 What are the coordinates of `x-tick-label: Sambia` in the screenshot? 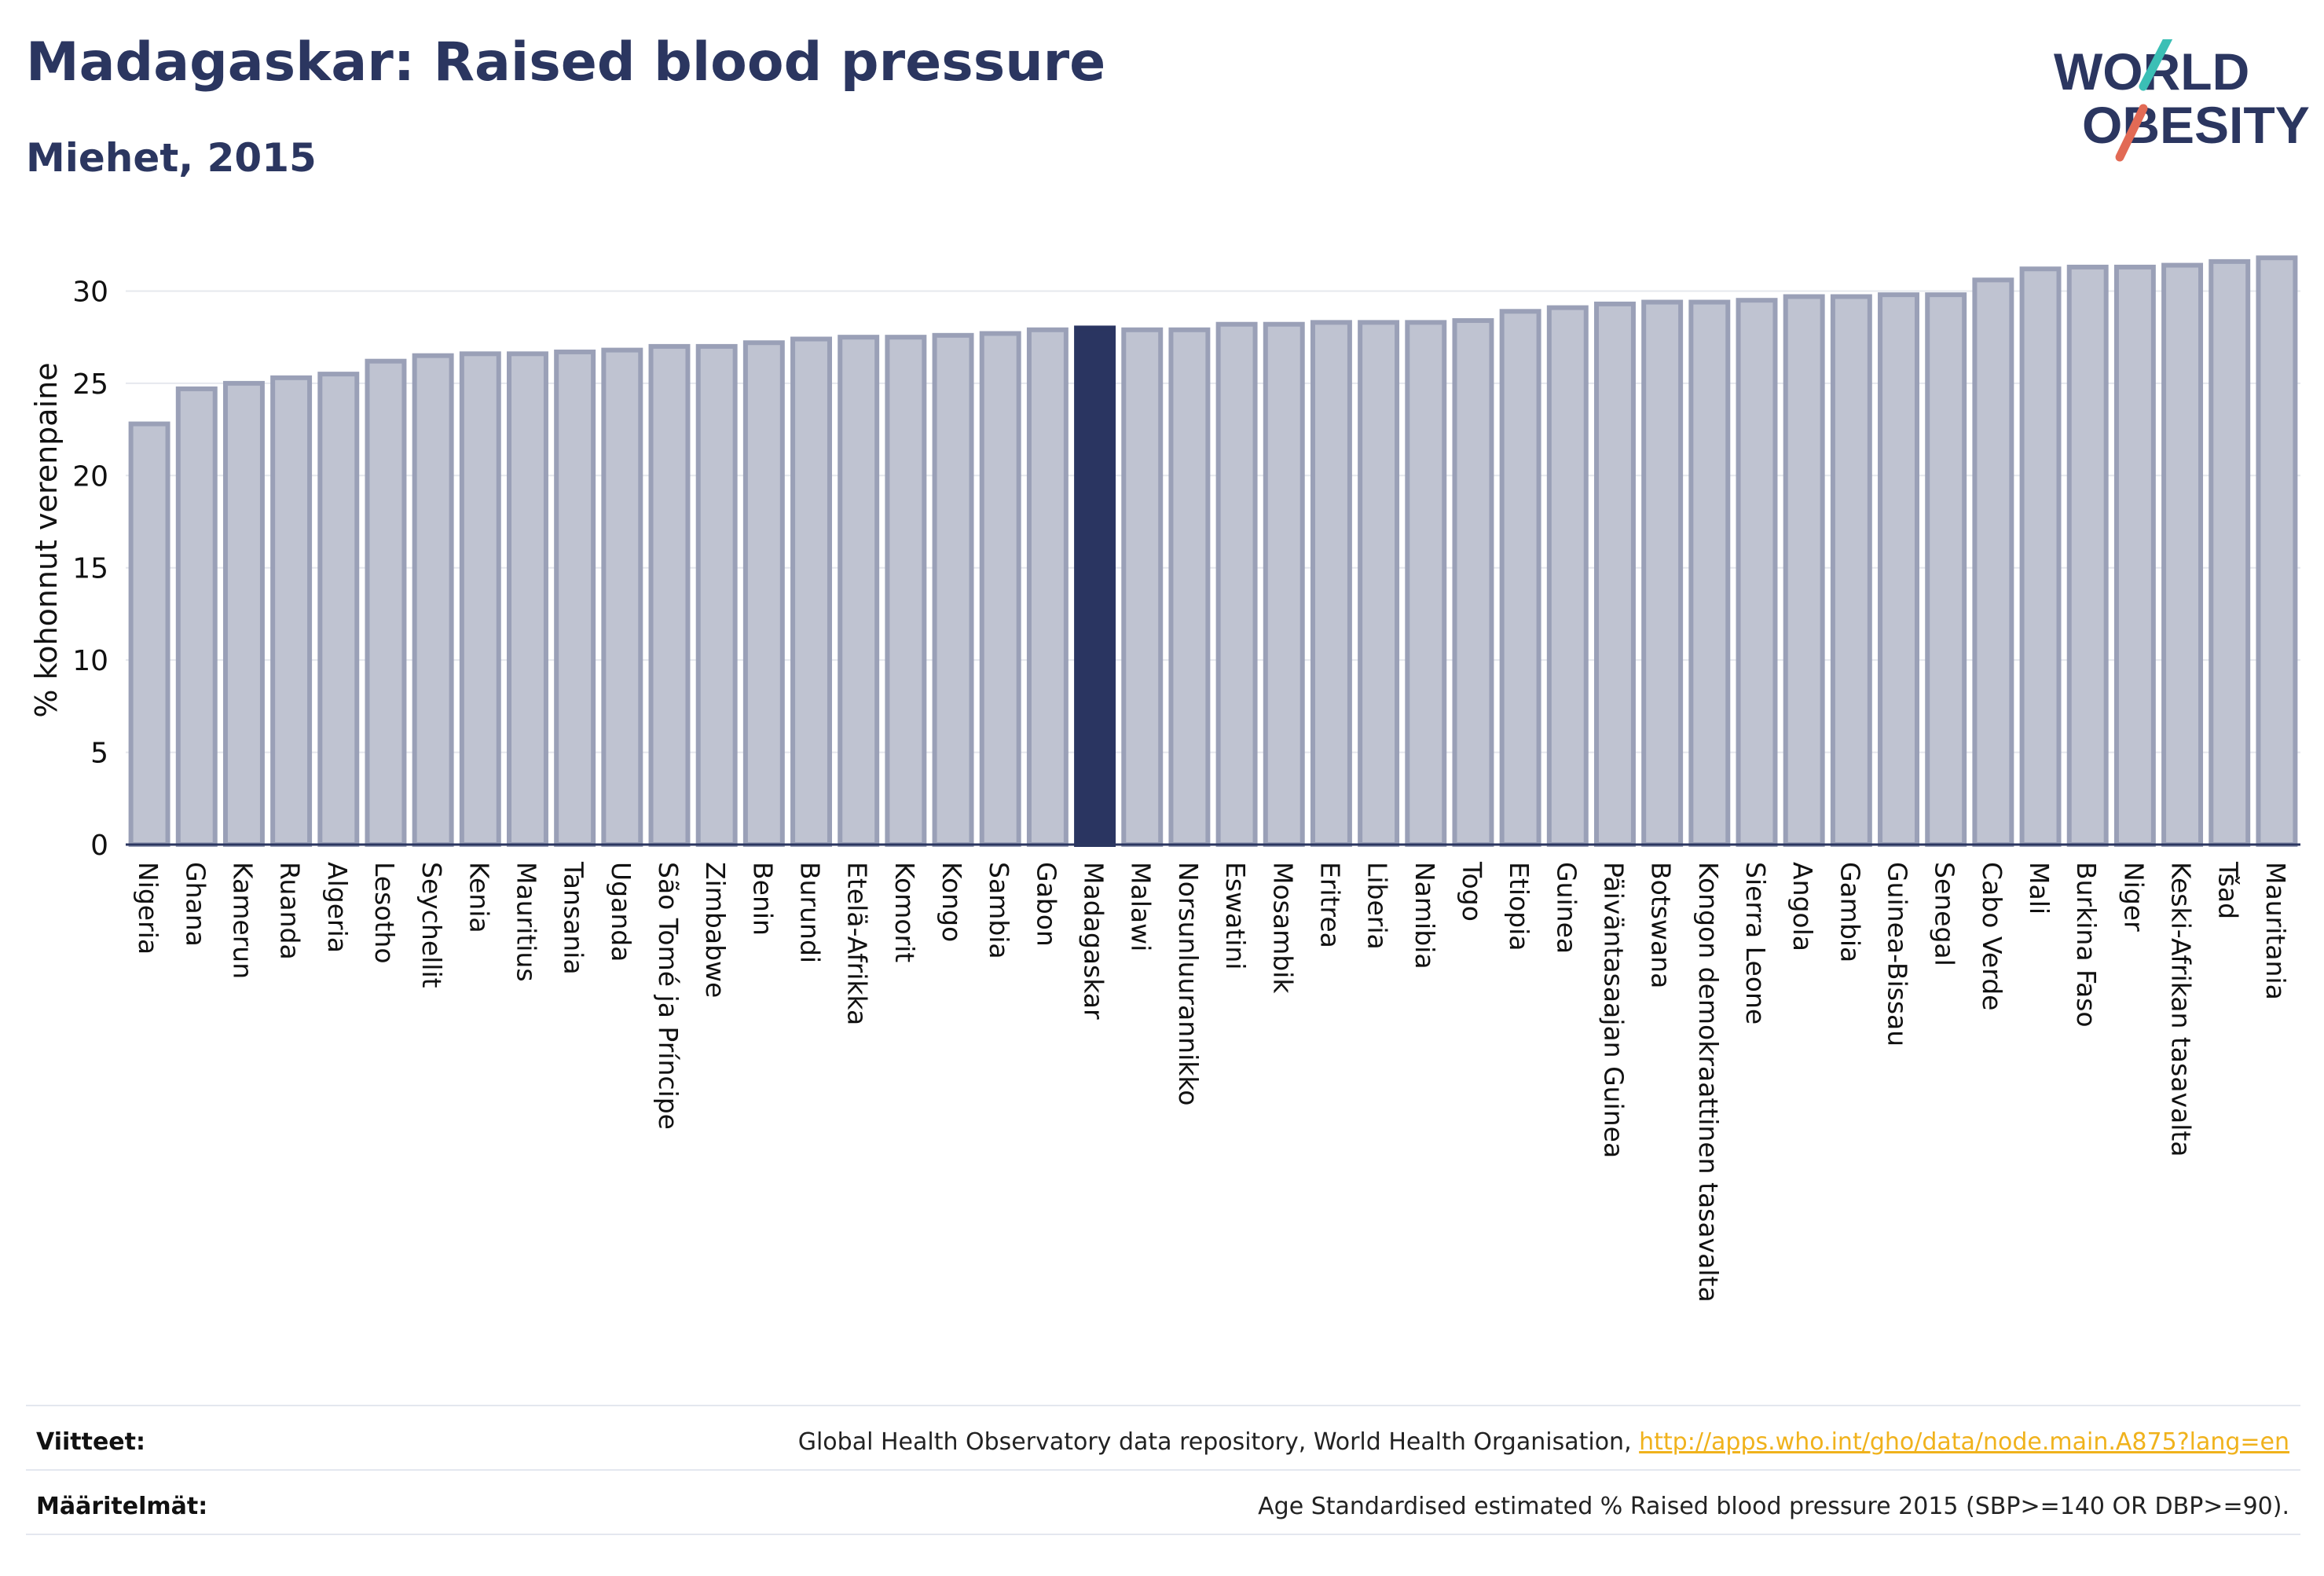 It's located at (999, 910).